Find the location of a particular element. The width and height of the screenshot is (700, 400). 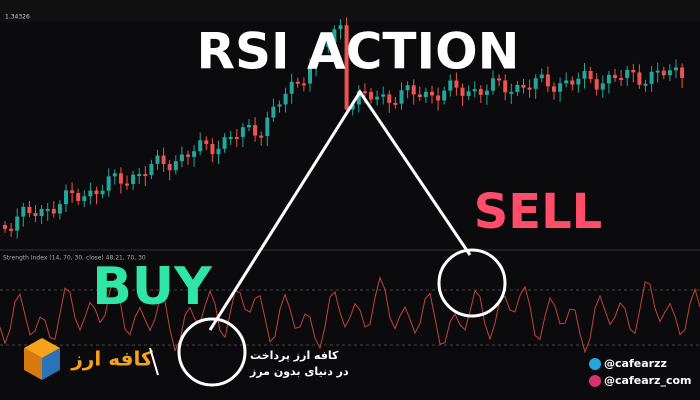

sell-label: SELL is located at coordinates (538, 212).